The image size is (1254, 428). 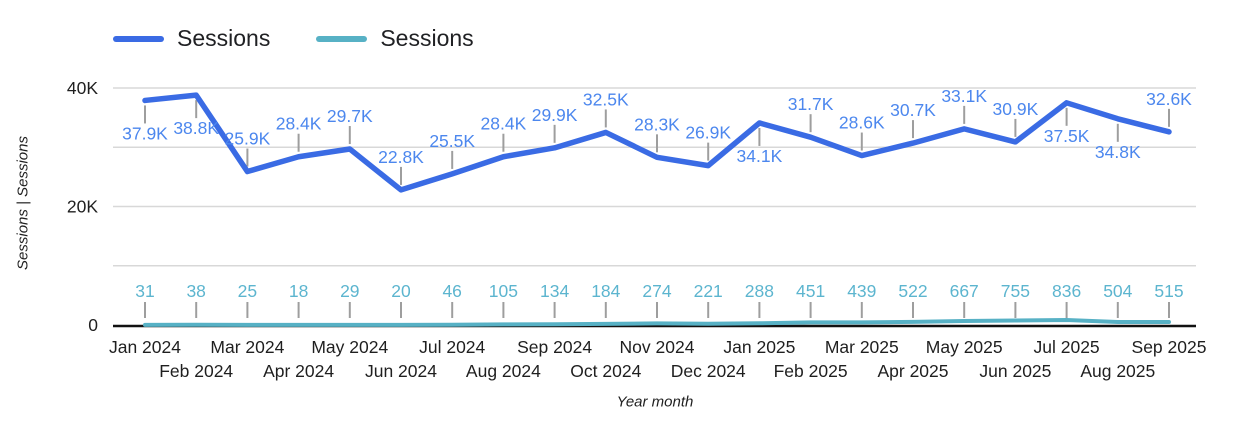 I want to click on data-label: 25.9K, so click(x=248, y=139).